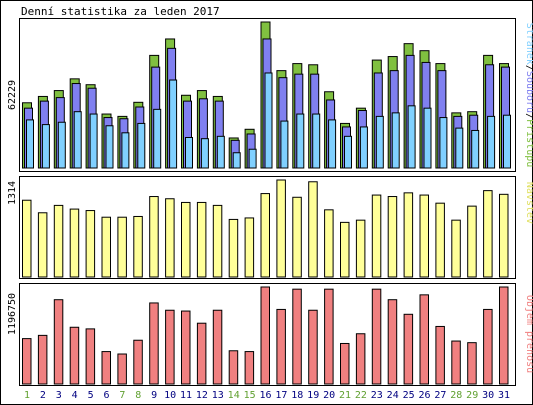  Describe the element at coordinates (528, 334) in the screenshot. I see `legend-objem: Objem přenosu` at that location.